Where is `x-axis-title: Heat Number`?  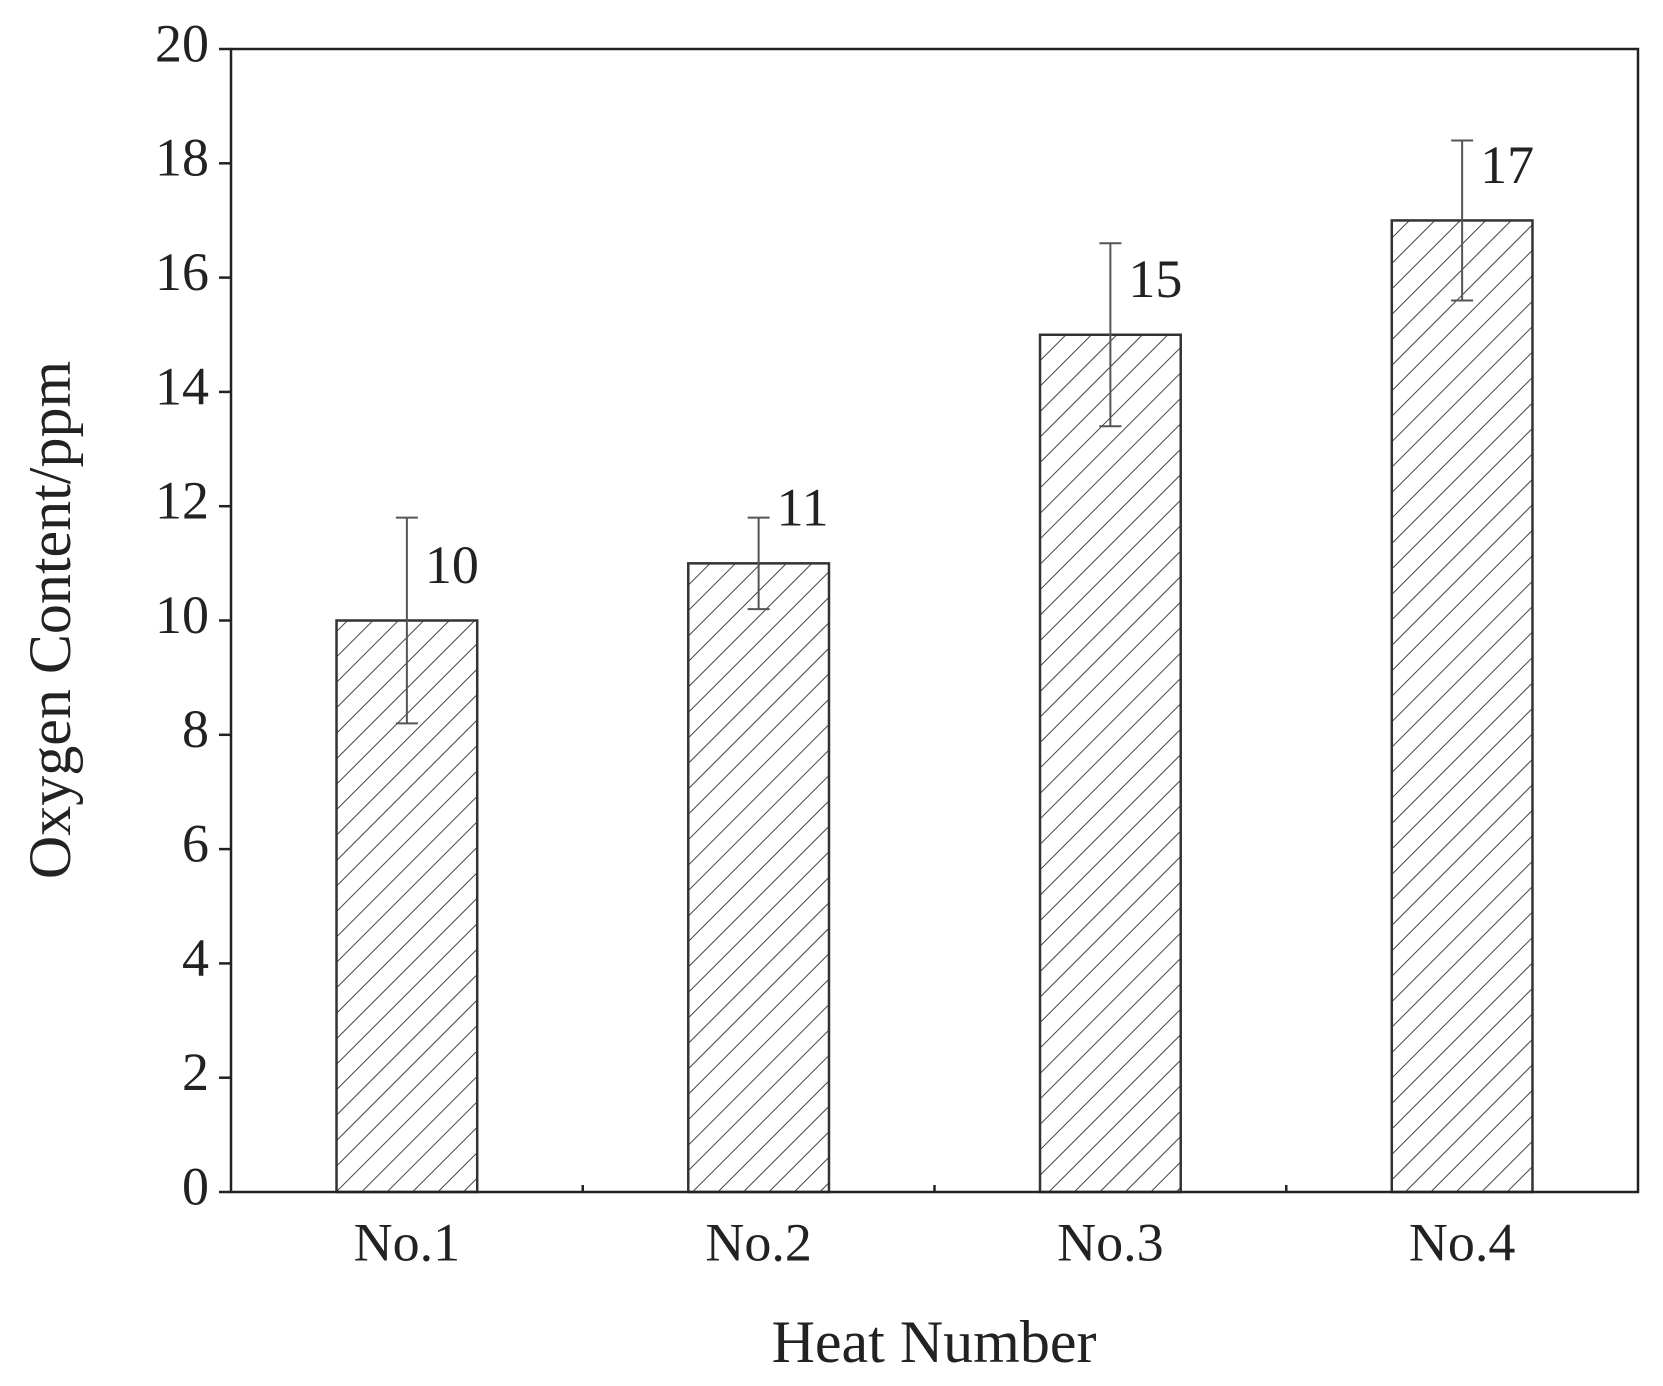 x-axis-title: Heat Number is located at coordinates (934, 1342).